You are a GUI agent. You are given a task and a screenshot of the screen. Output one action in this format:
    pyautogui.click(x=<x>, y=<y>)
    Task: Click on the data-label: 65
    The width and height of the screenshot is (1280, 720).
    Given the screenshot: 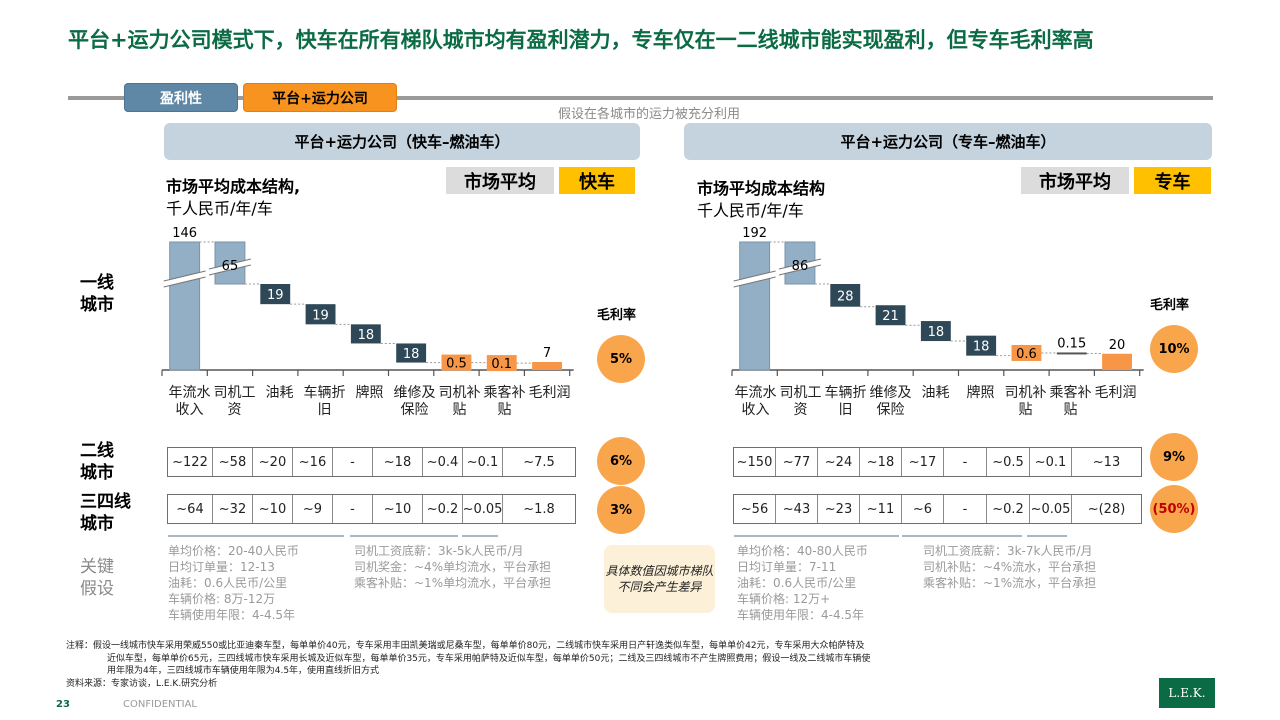 What is the action you would take?
    pyautogui.click(x=230, y=266)
    